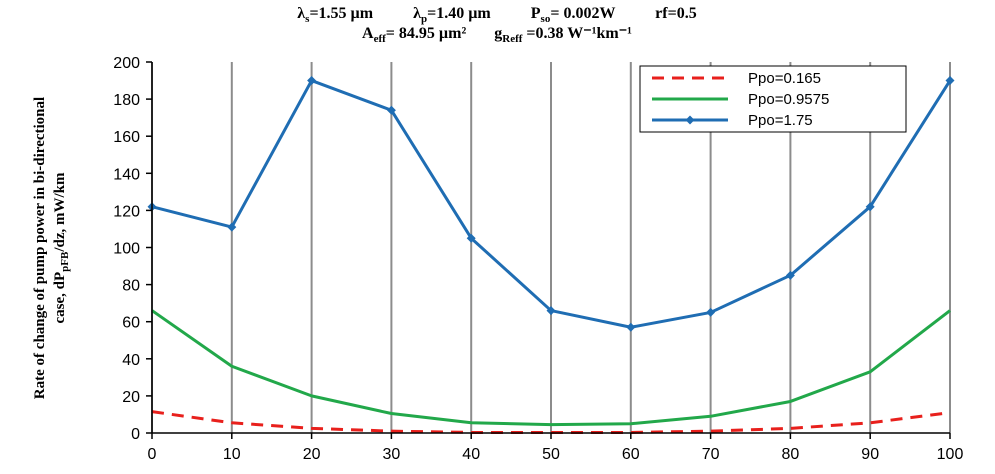 The image size is (995, 474). I want to click on y-tick-label: 100, so click(126, 249).